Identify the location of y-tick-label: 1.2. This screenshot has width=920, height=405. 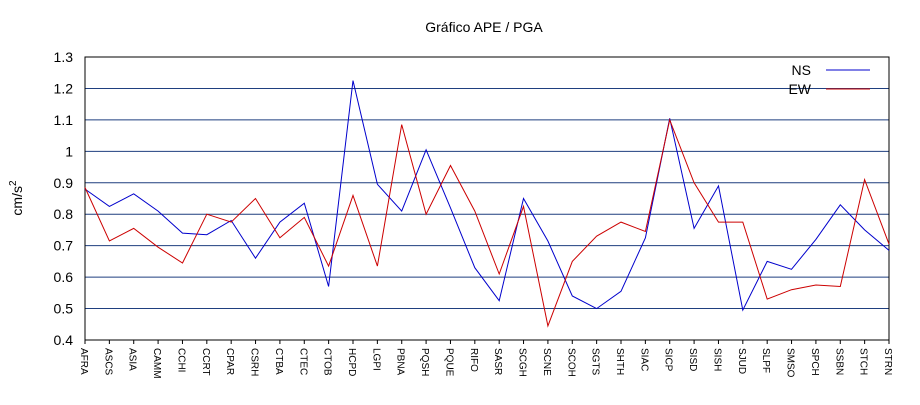
(64, 88).